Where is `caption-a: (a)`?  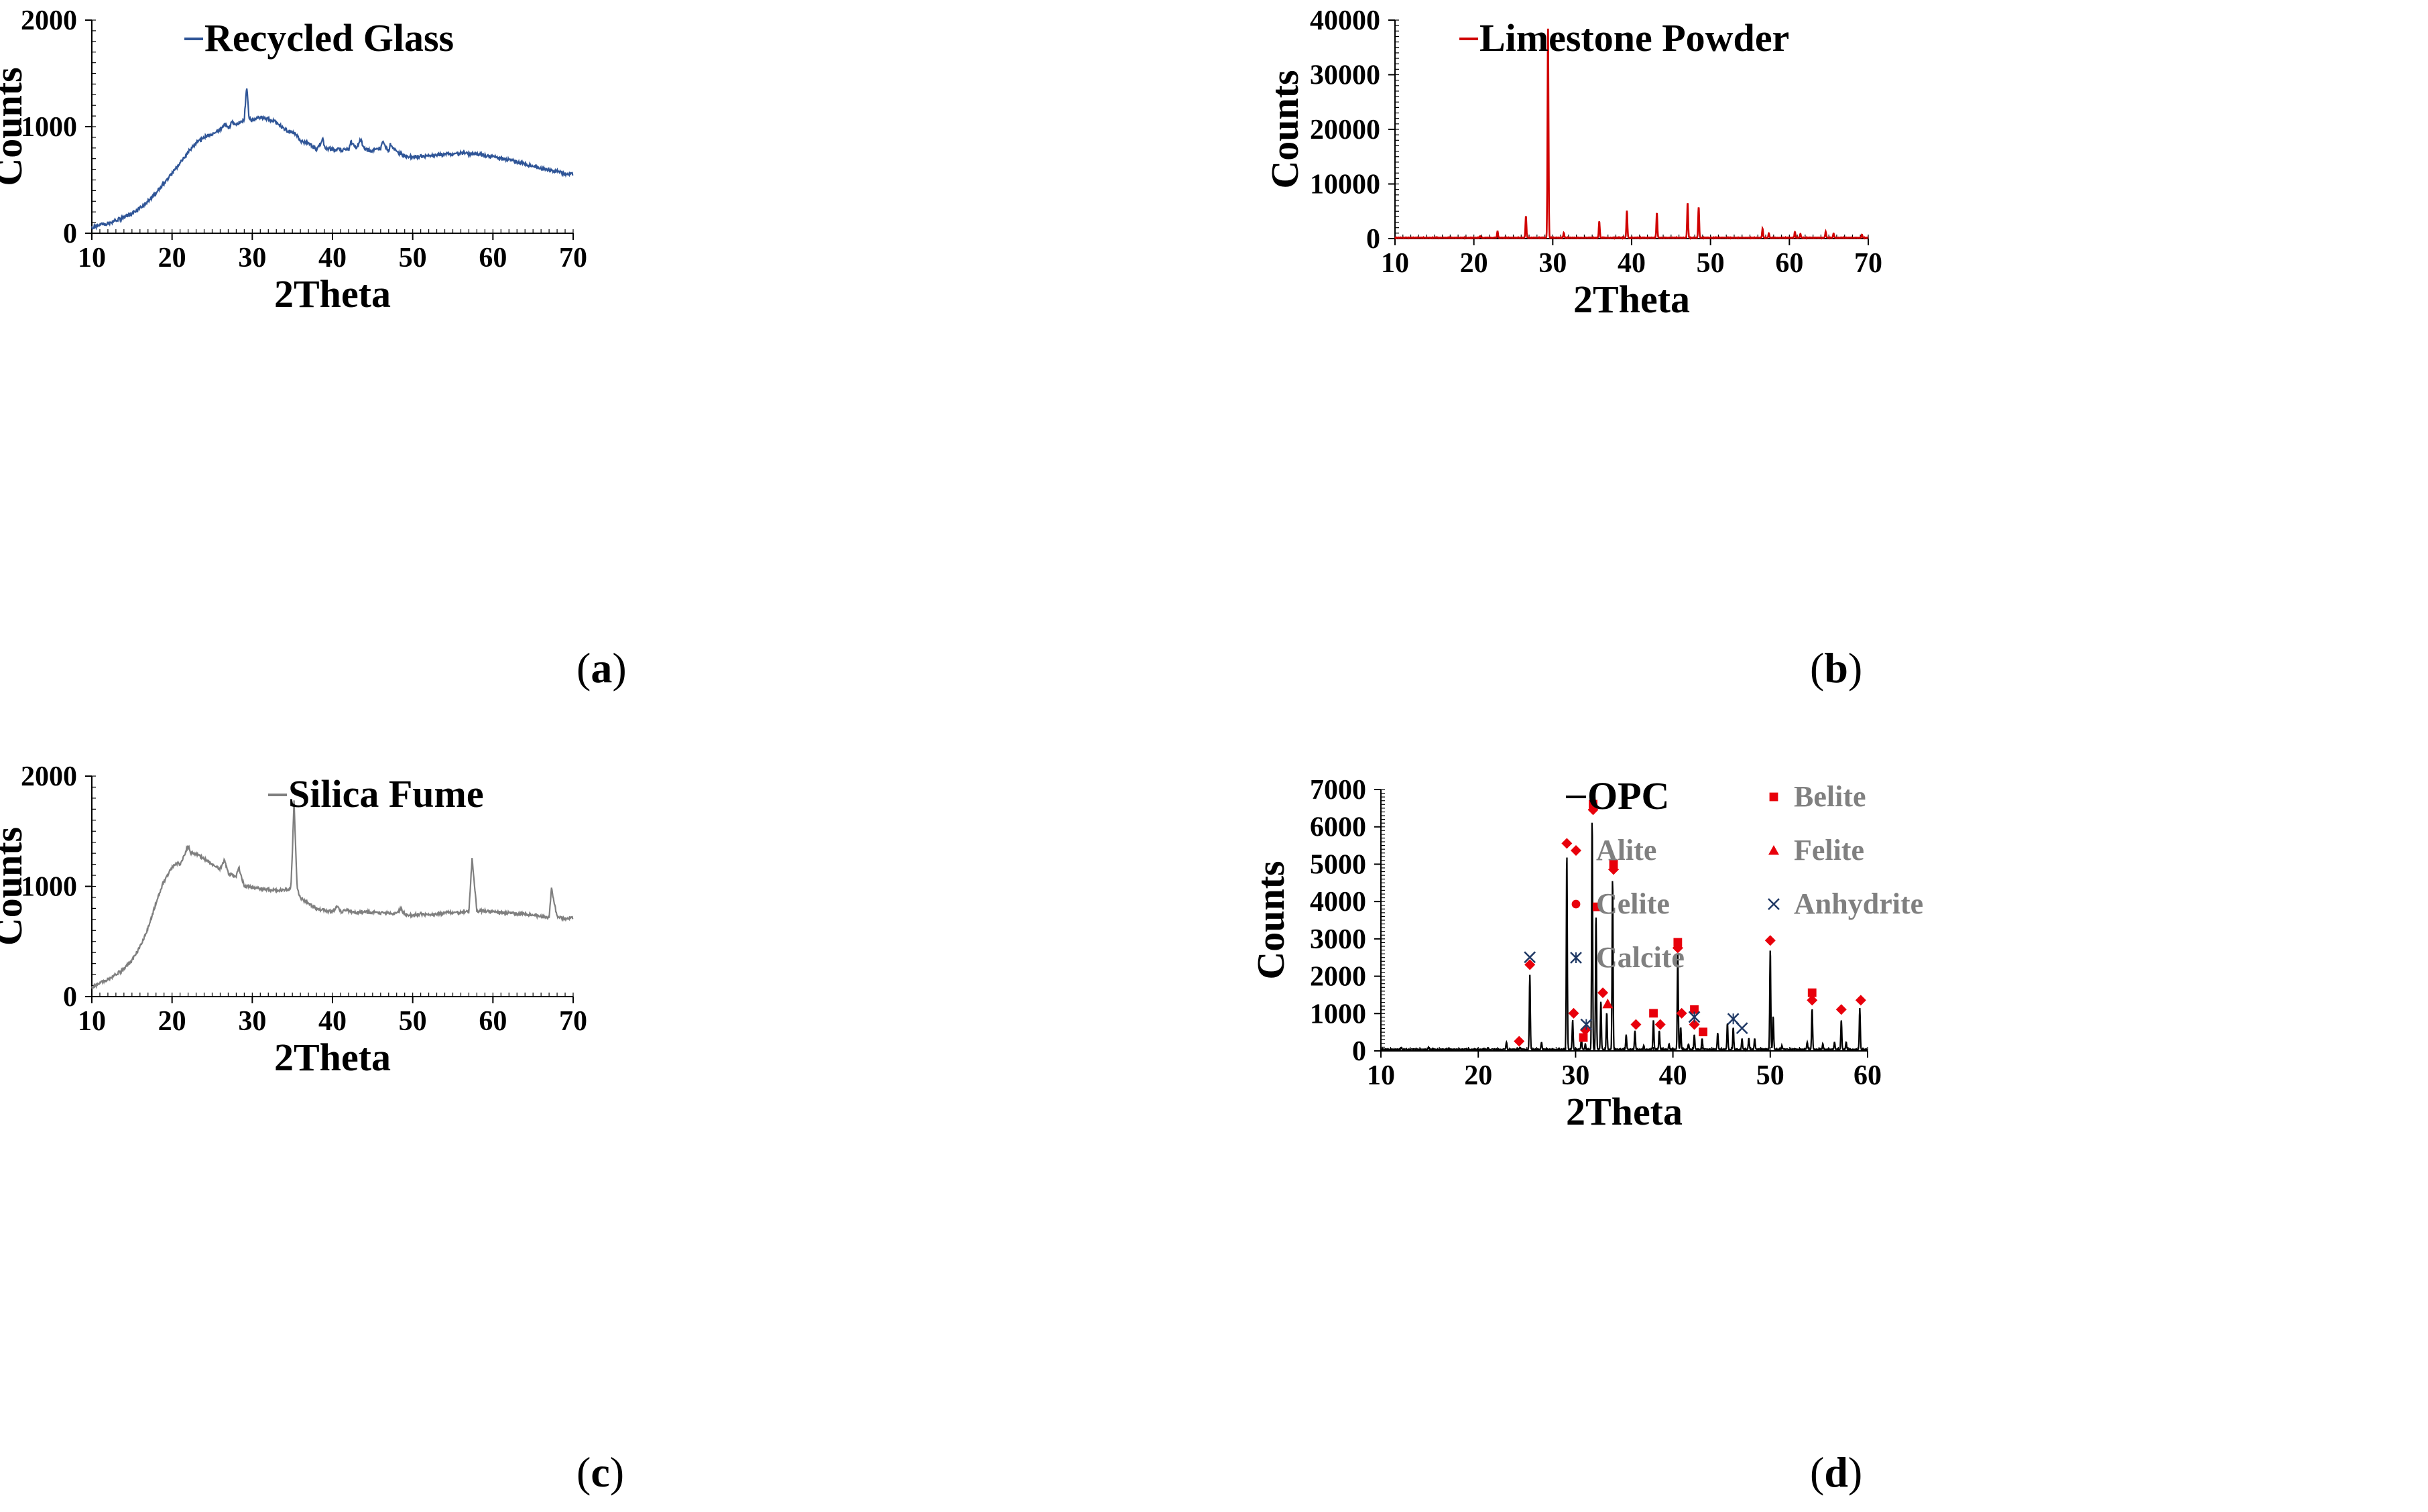 caption-a: (a) is located at coordinates (601, 668).